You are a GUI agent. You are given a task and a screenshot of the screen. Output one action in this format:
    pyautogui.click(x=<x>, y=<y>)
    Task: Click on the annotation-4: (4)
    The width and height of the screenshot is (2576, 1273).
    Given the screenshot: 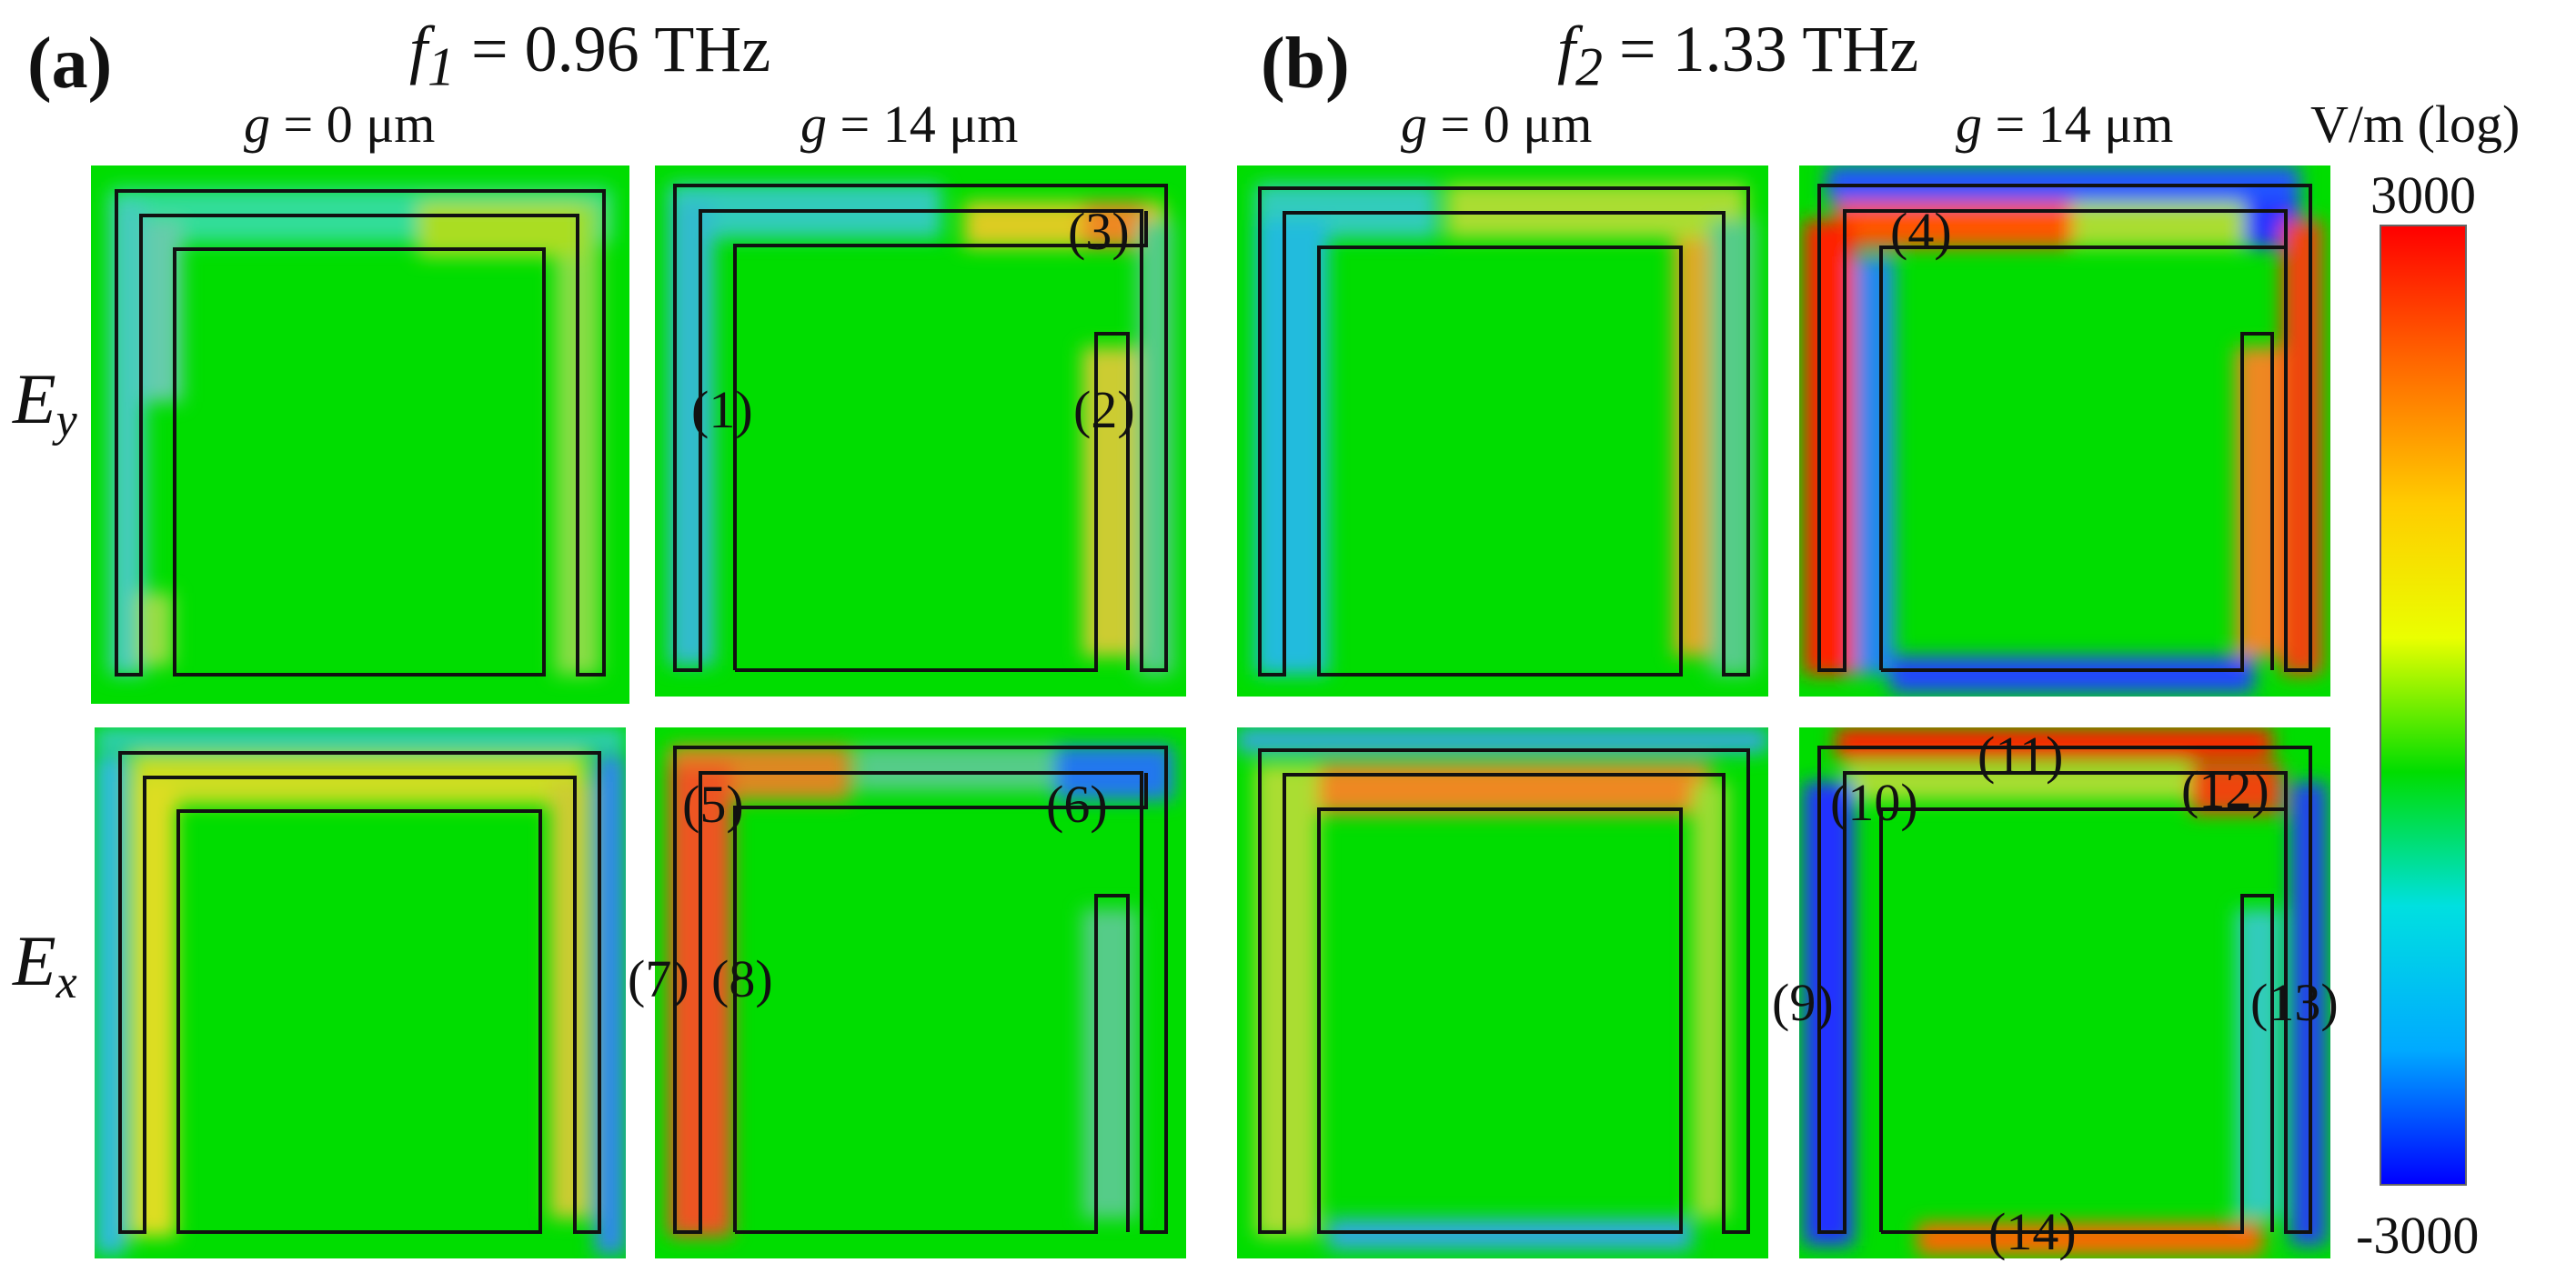 What is the action you would take?
    pyautogui.click(x=1921, y=231)
    